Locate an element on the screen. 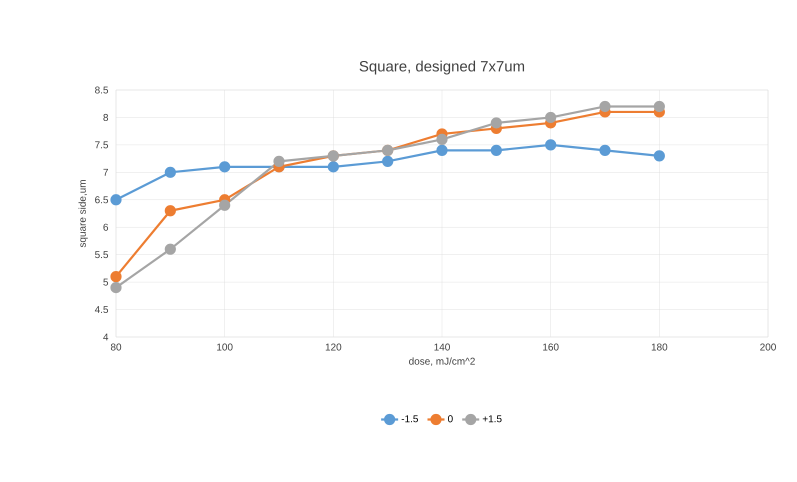 The height and width of the screenshot is (482, 797). x-axis-title: dose, mJ/cm^2 is located at coordinates (442, 361).